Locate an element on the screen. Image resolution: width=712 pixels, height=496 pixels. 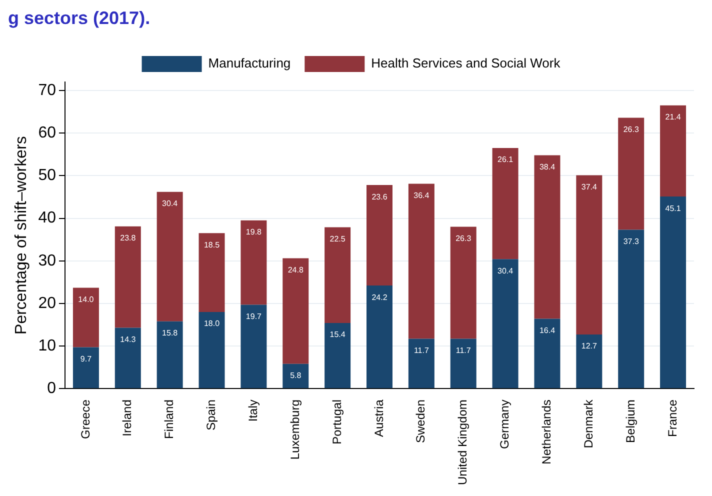
y-tick-label: 60 is located at coordinates (47, 133).